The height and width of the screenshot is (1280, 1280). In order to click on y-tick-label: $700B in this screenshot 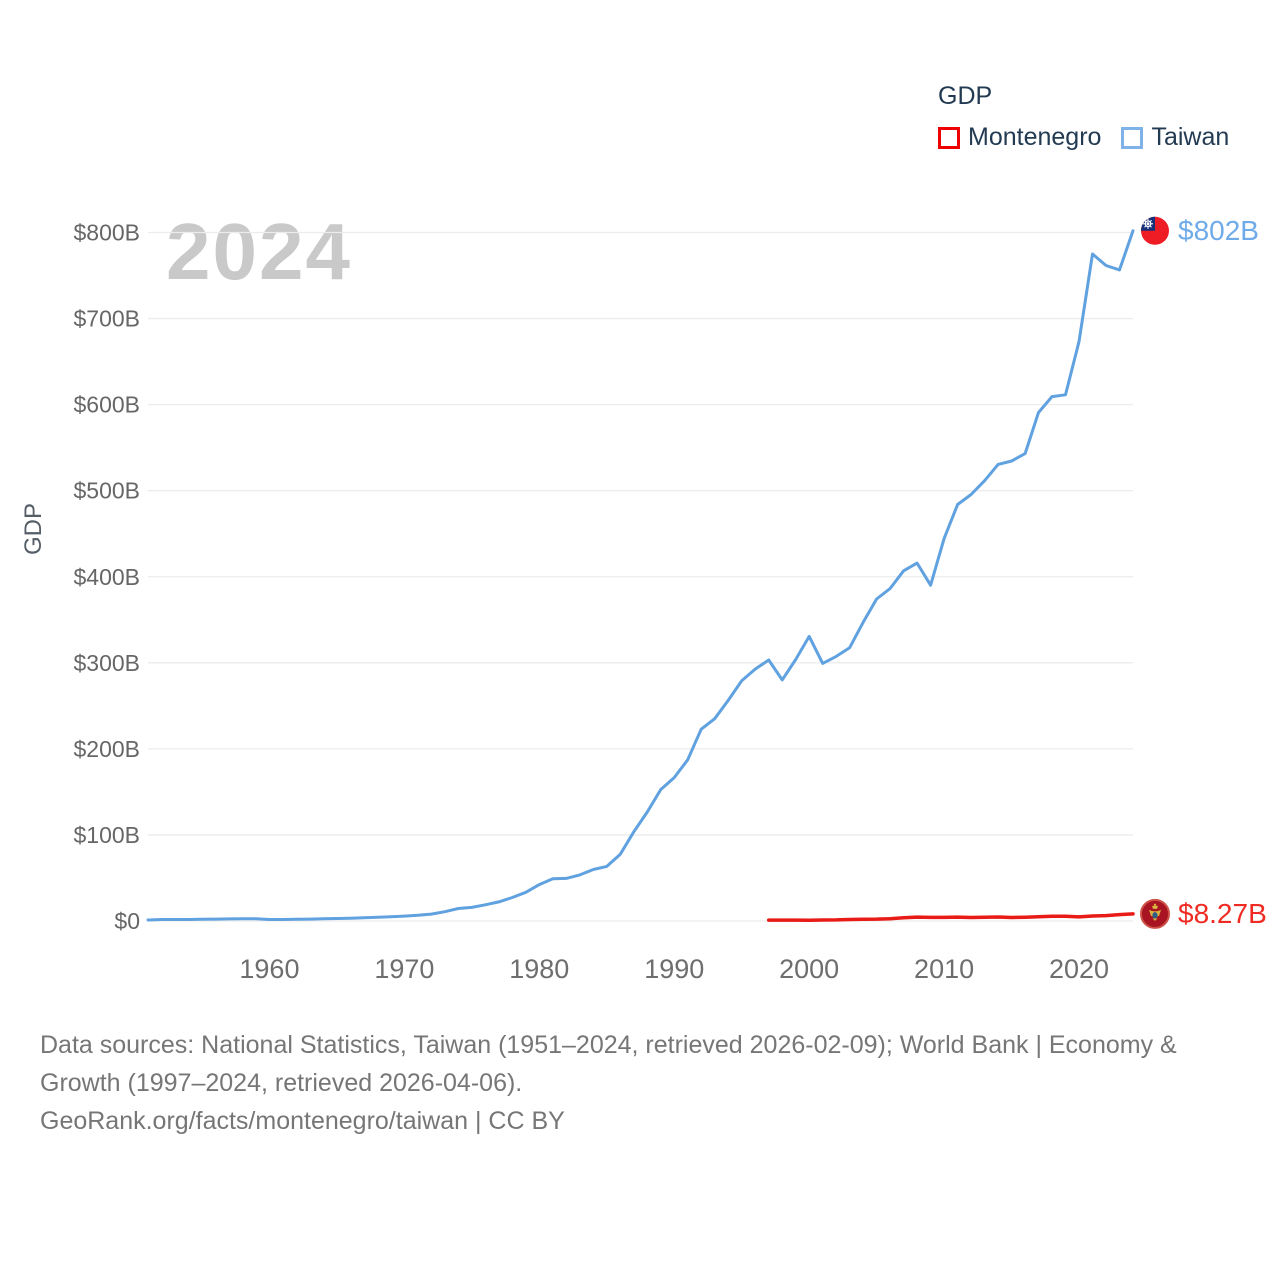, I will do `click(106, 319)`.